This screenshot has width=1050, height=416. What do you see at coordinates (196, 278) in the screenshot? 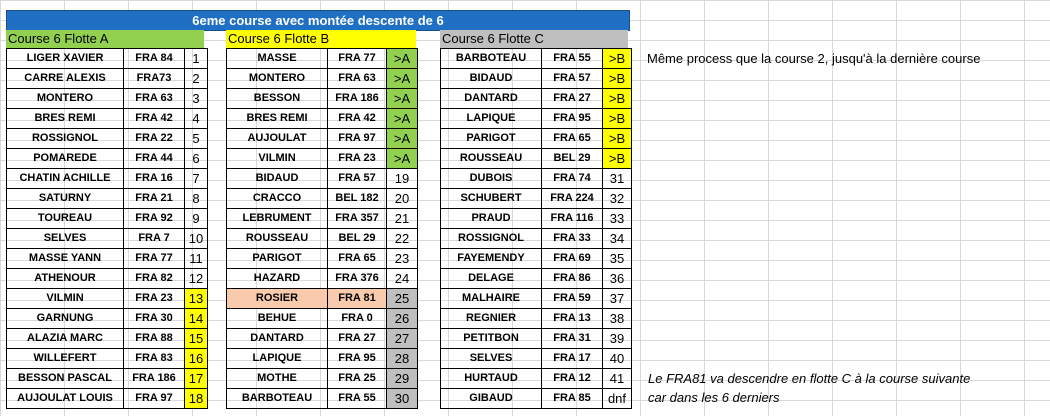
I see `rank-cell: 12` at bounding box center [196, 278].